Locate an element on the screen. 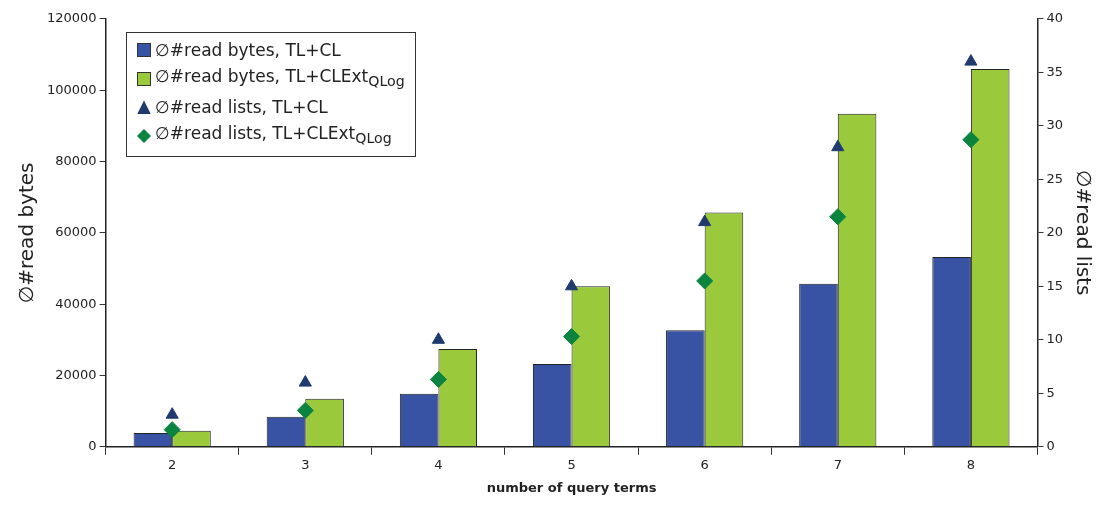 The height and width of the screenshot is (508, 1110). y2-tick-label: 30 is located at coordinates (1054, 125).